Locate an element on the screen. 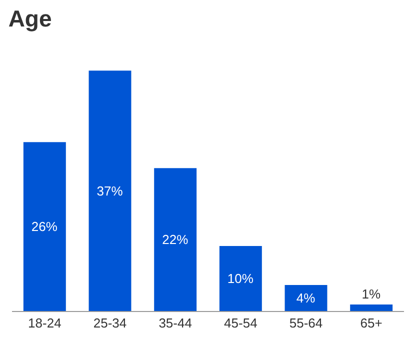  chart-title: Age is located at coordinates (30, 18).